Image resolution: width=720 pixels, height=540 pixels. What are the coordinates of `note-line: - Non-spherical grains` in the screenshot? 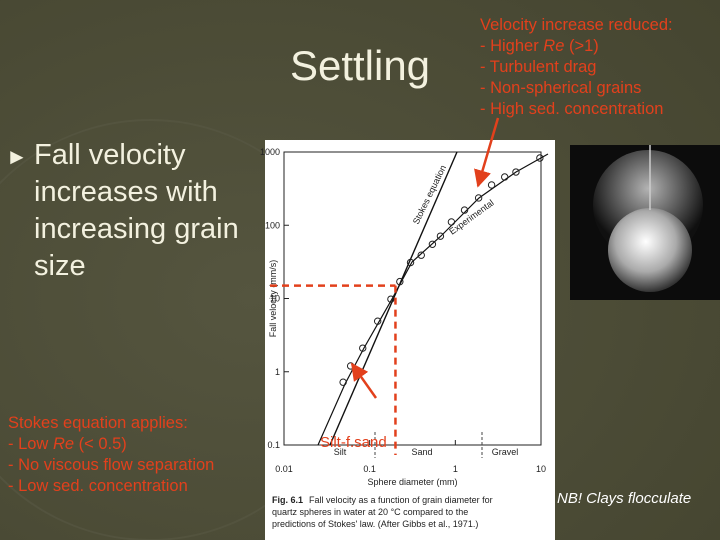 It's located at (560, 88).